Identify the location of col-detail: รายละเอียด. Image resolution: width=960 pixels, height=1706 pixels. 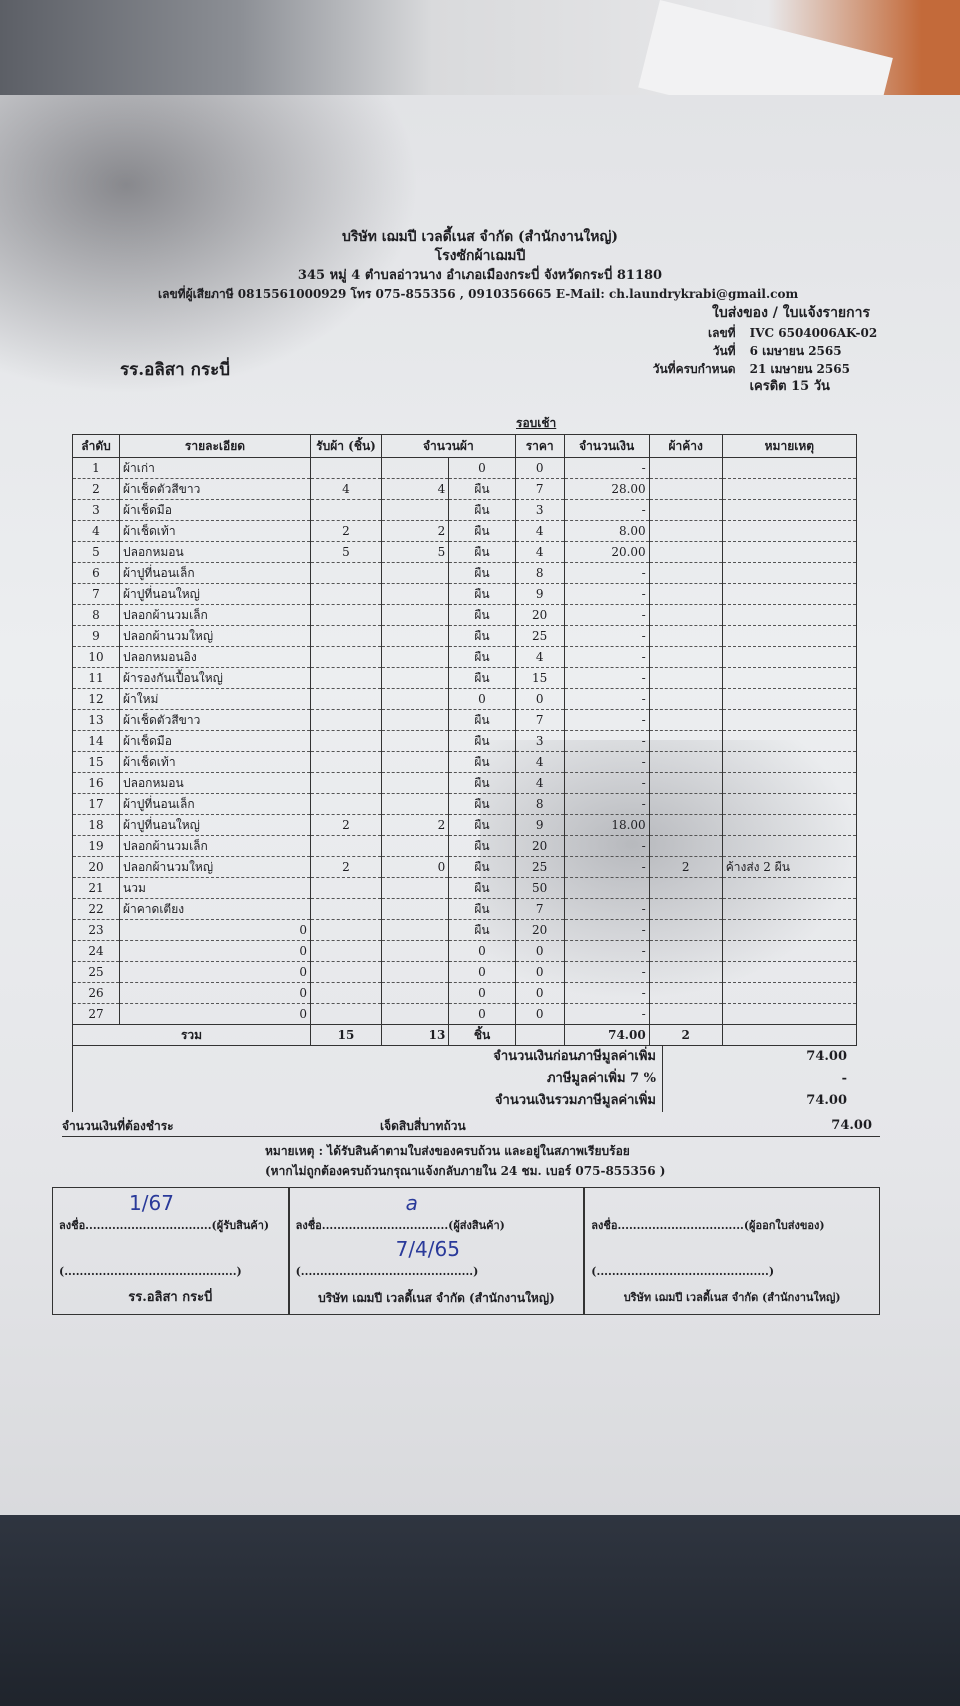
(215, 446).